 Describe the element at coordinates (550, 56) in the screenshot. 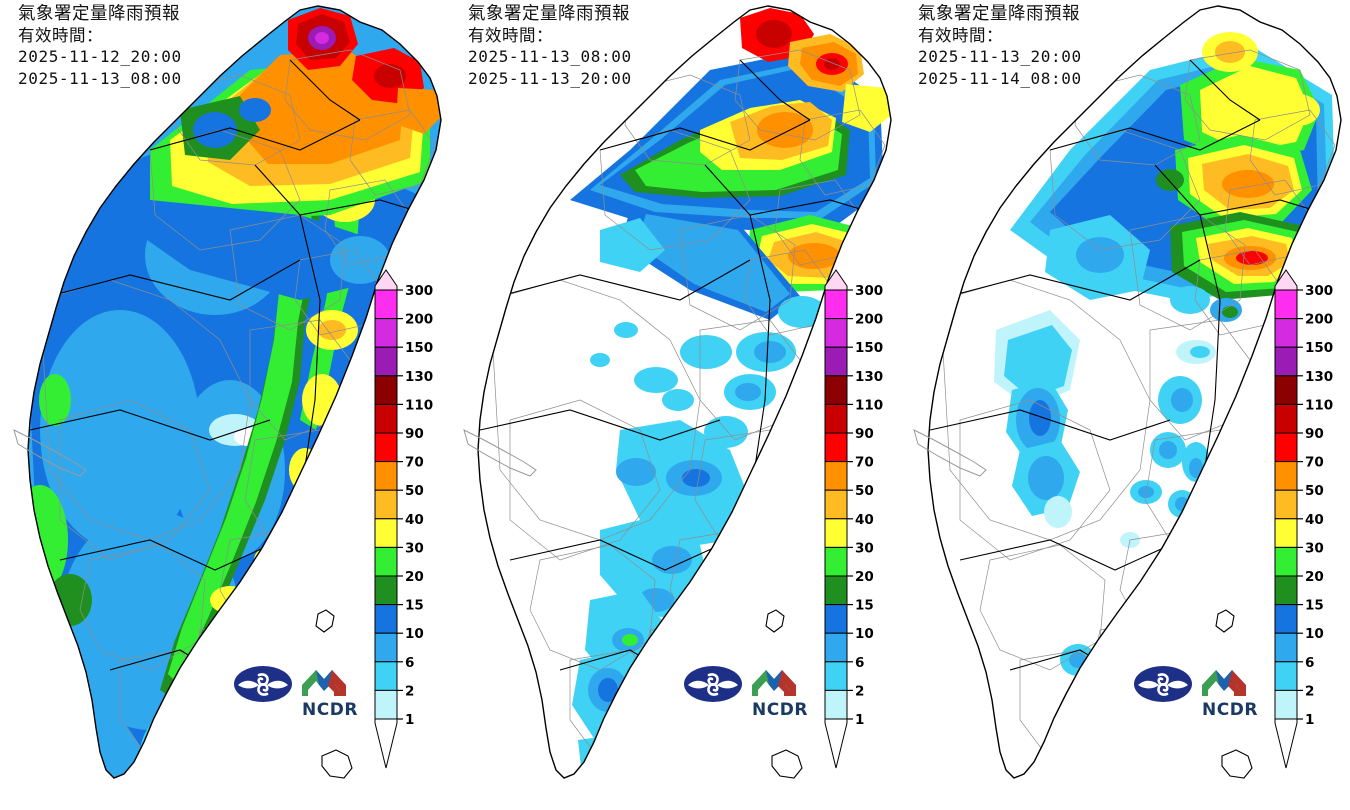

I see `valid-time-from: 2025-11-13_08:00` at that location.